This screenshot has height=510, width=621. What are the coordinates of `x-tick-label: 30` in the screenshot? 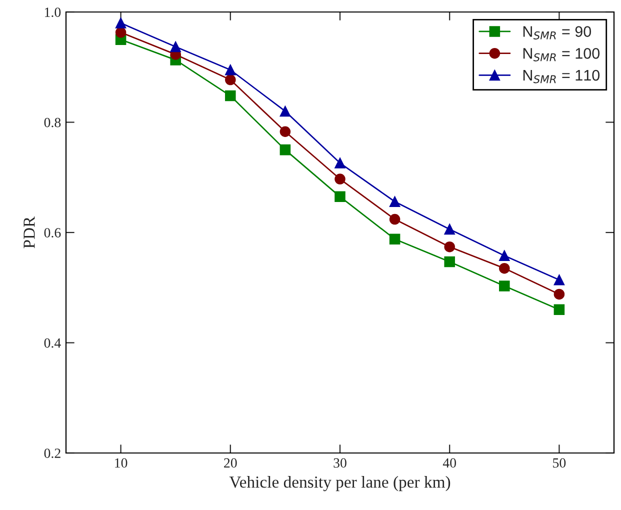 It's located at (340, 463).